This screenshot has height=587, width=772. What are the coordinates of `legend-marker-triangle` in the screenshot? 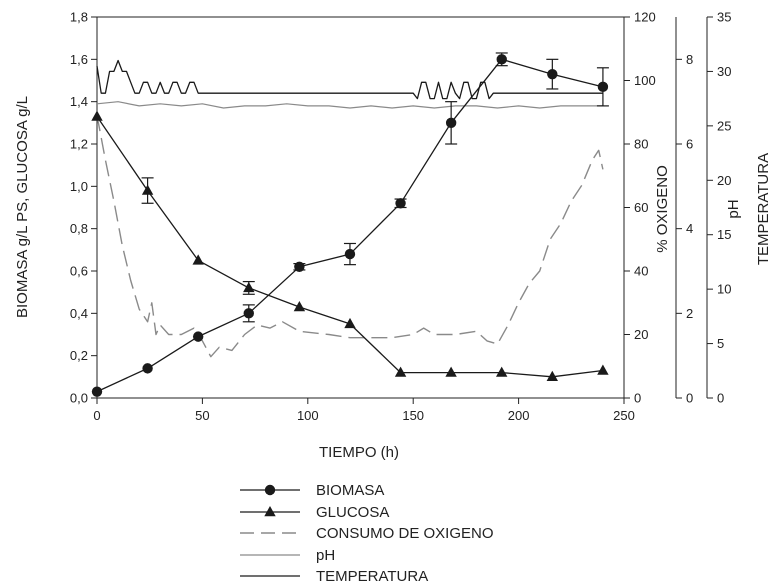 It's located at (270, 511).